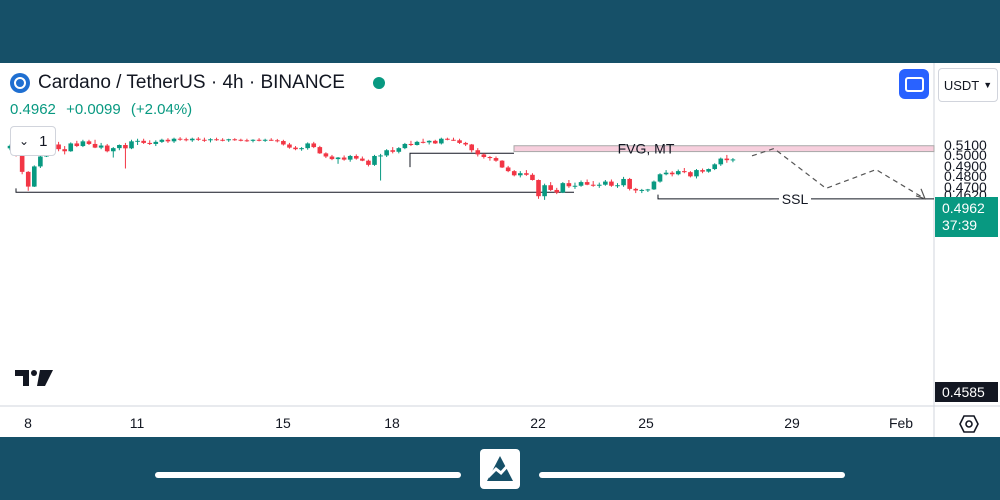 This screenshot has height=500, width=1000. I want to click on chevron-down-icon: ▼, so click(988, 85).